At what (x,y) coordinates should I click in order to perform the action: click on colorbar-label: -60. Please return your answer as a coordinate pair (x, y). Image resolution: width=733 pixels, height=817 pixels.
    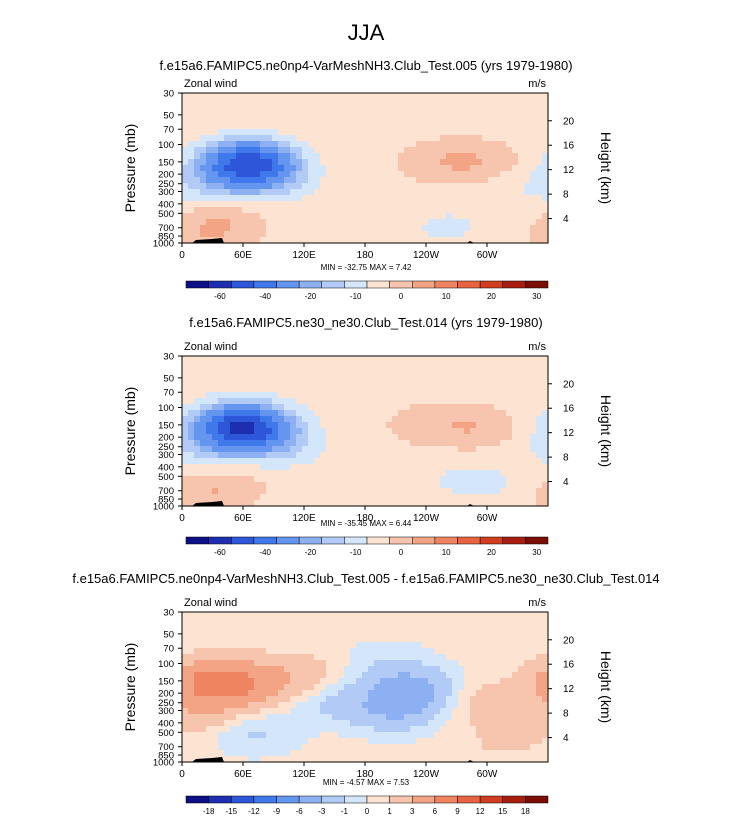
    Looking at the image, I should click on (220, 552).